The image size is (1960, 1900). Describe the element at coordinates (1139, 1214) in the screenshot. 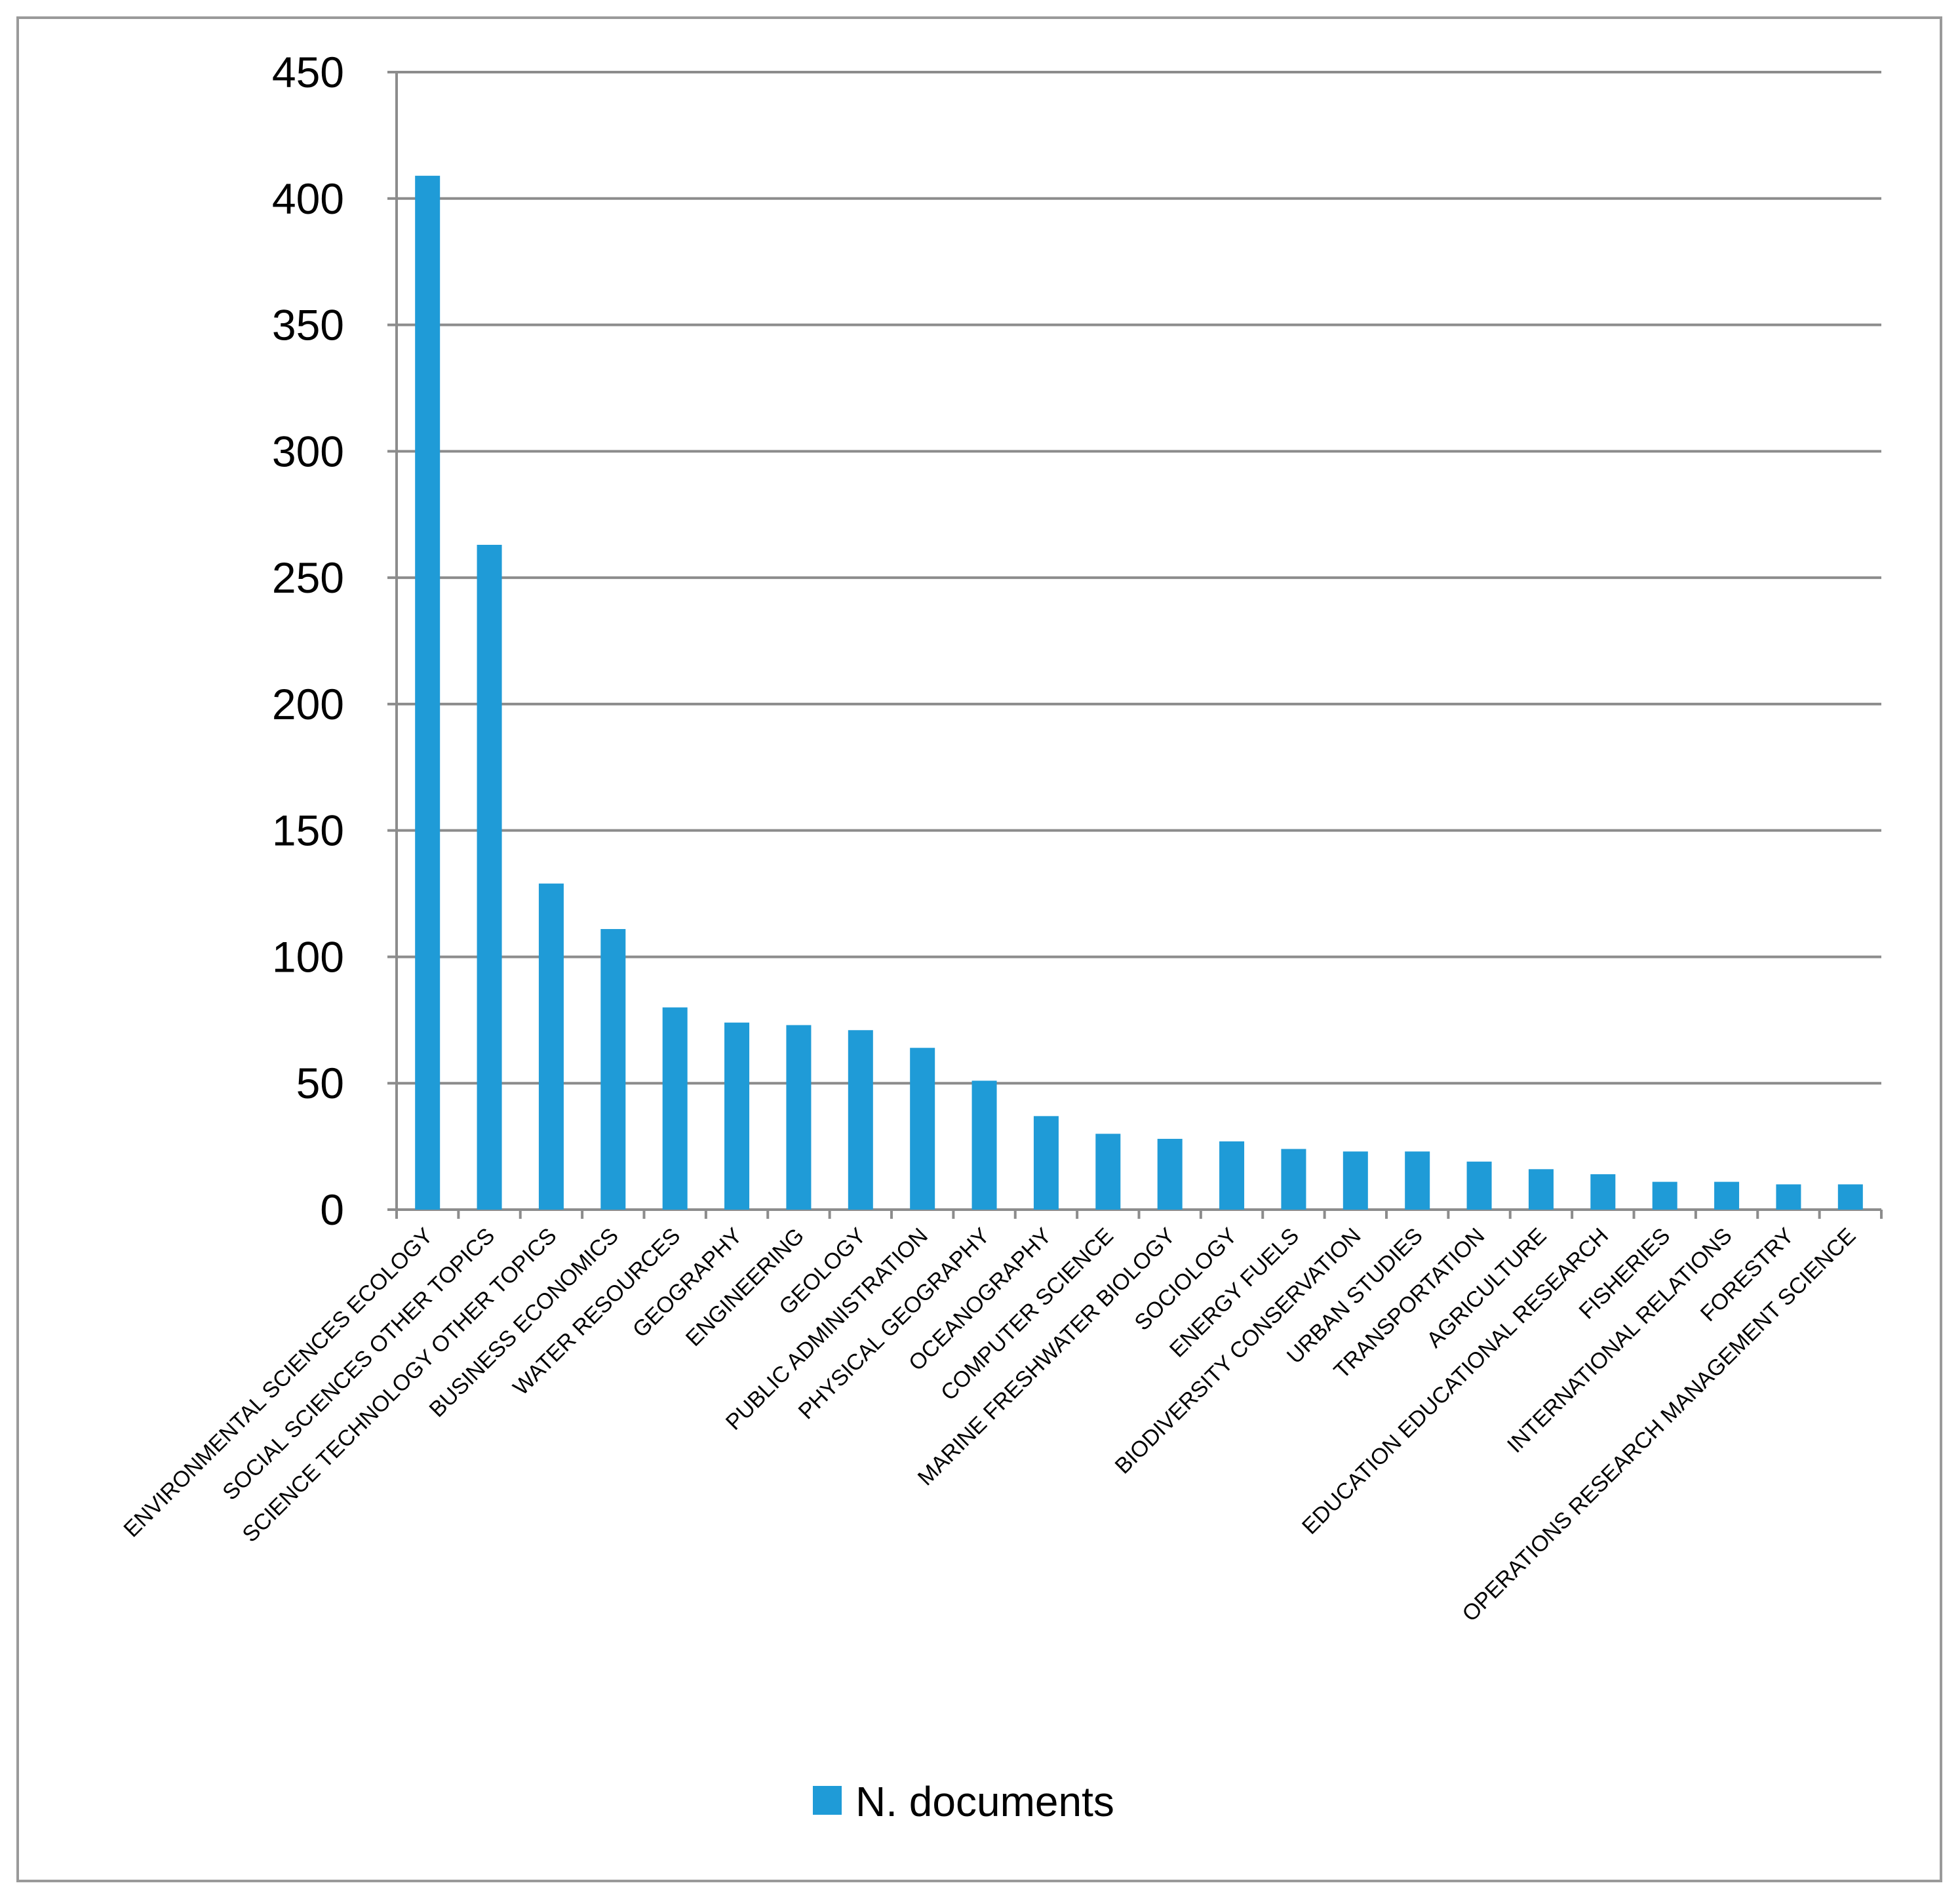

I see `x-axis-tick-marks` at that location.